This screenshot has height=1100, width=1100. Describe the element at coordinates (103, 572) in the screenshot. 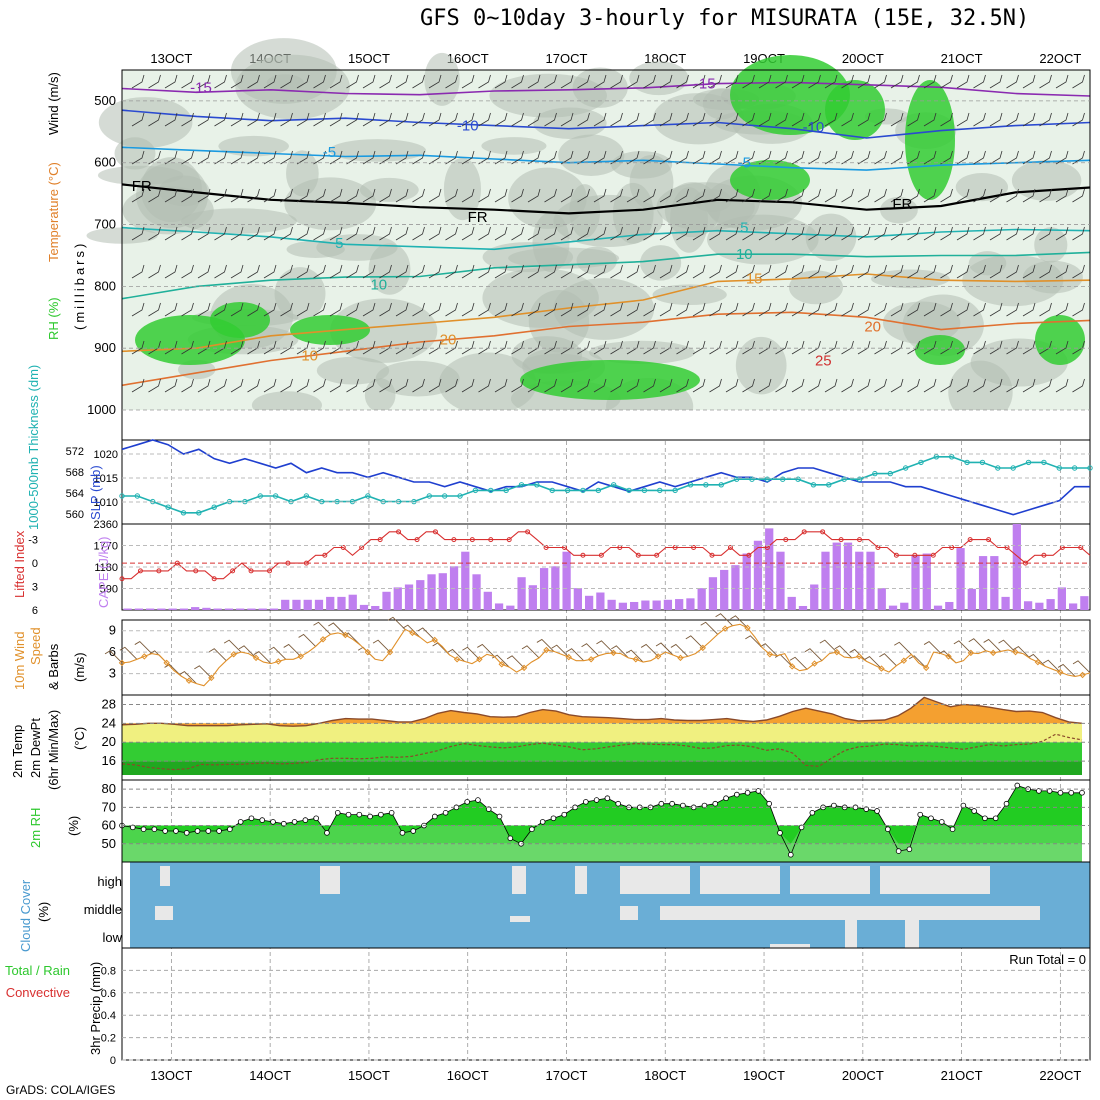

I see `cape-axis-label: CAPE (J/kg)` at that location.